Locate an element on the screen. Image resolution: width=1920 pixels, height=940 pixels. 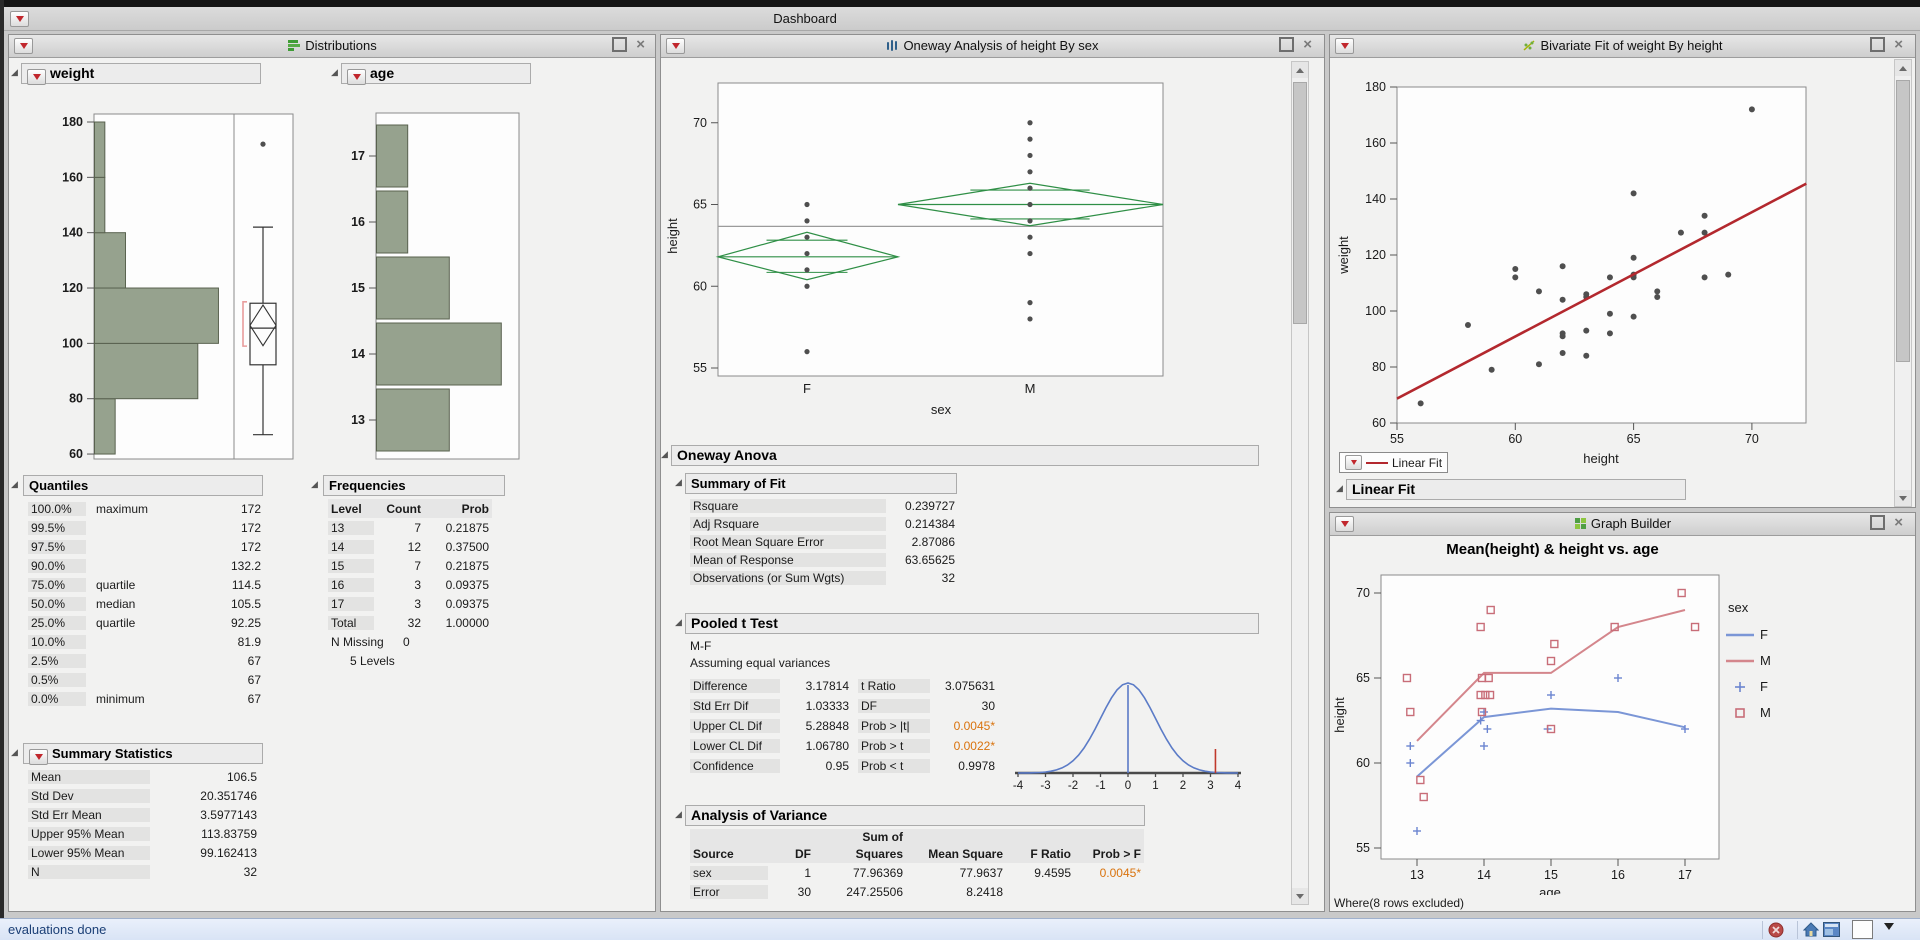
caret-down-icon is located at coordinates (1889, 926).